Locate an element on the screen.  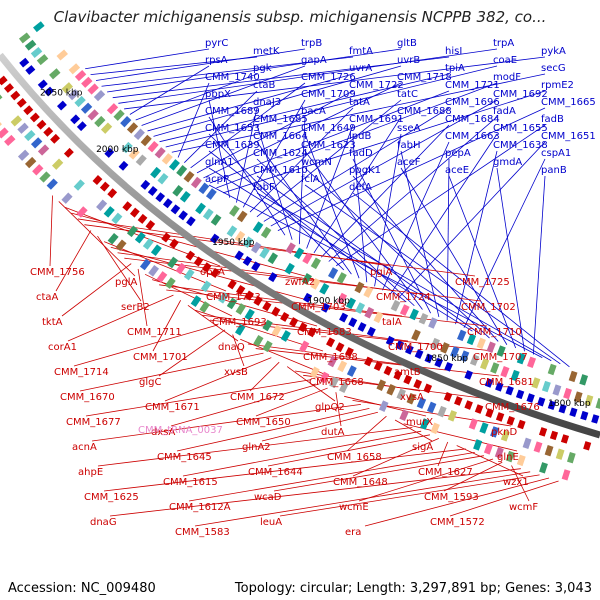
forward-gene-label: CMM_1639 is located at coordinates (232, 145).